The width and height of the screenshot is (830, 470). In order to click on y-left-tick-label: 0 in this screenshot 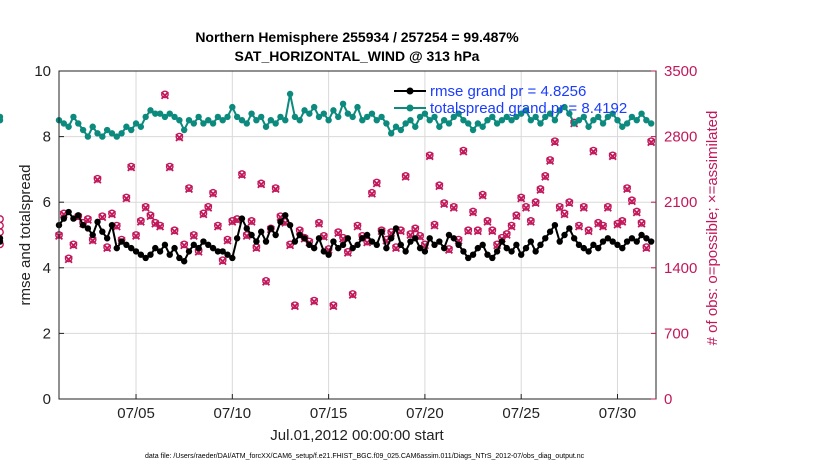, I will do `click(47, 399)`.